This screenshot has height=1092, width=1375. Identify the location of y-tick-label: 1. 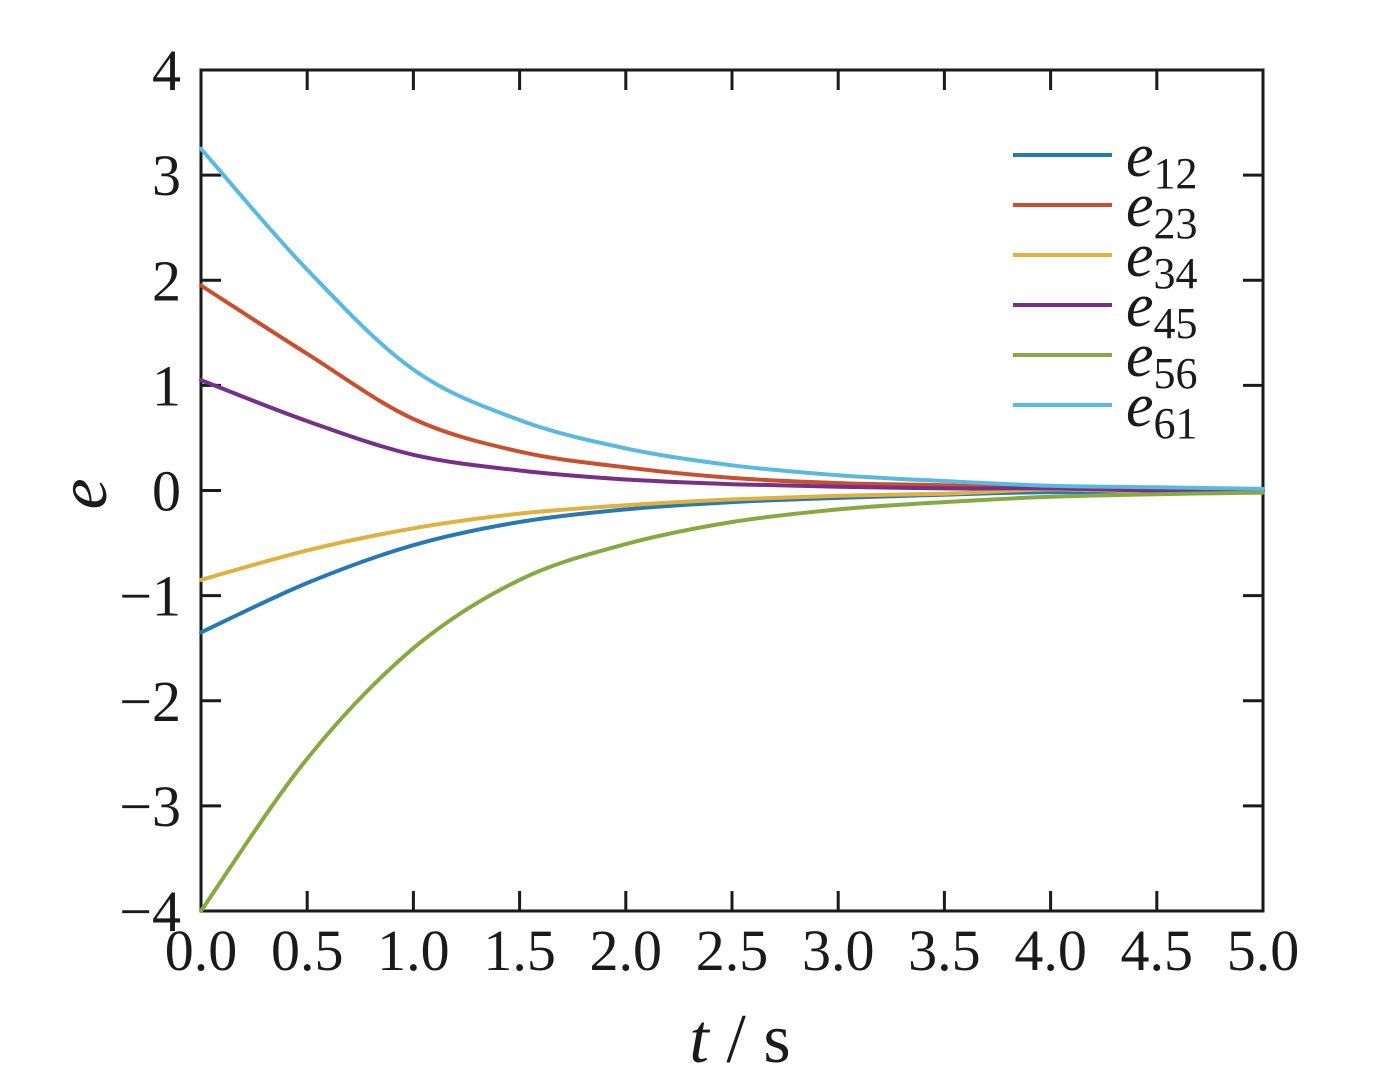
(166, 385).